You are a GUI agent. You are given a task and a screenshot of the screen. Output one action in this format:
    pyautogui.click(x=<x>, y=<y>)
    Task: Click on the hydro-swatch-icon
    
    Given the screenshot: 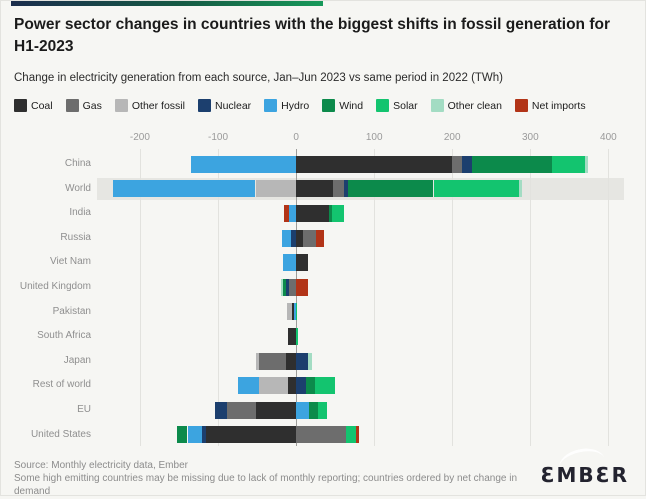 What is the action you would take?
    pyautogui.click(x=271, y=105)
    